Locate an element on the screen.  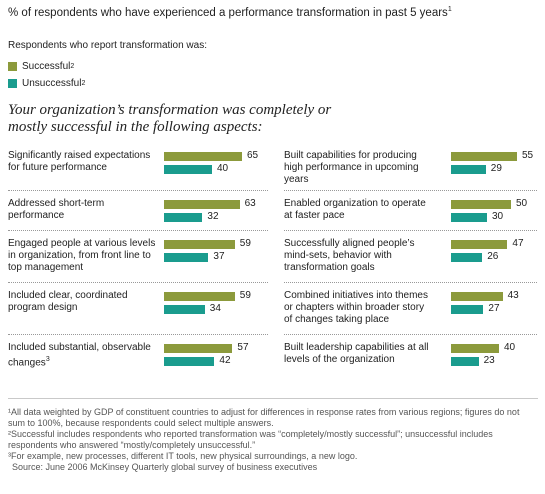
item-label: Addressed short-term performance is located at coordinates (56, 209).